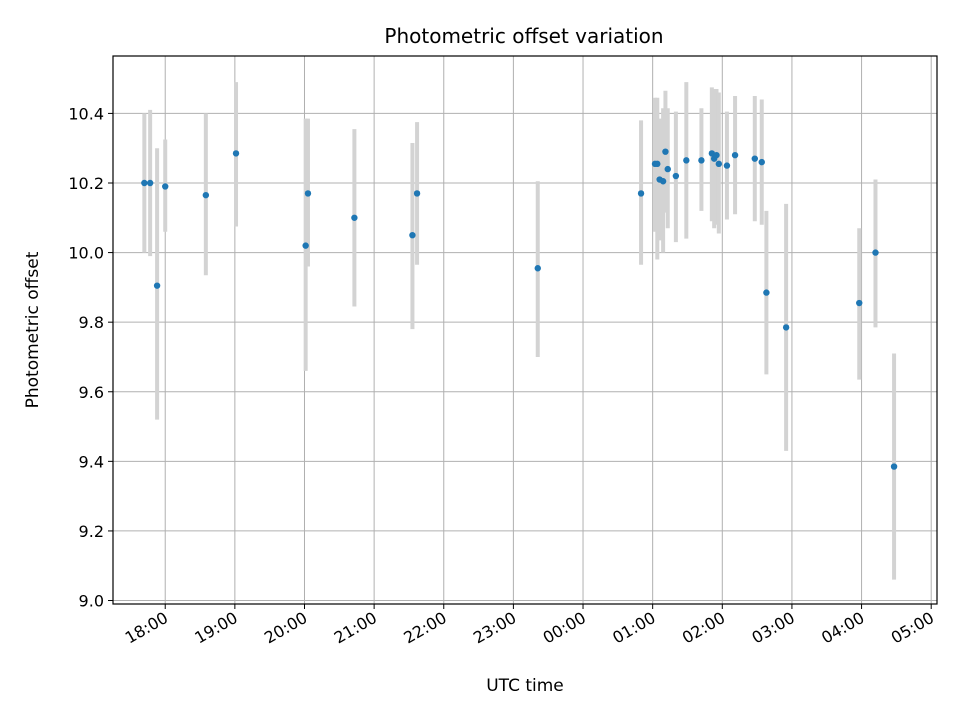 This screenshot has width=960, height=720. I want to click on x-axis-label: UTC time, so click(525, 686).